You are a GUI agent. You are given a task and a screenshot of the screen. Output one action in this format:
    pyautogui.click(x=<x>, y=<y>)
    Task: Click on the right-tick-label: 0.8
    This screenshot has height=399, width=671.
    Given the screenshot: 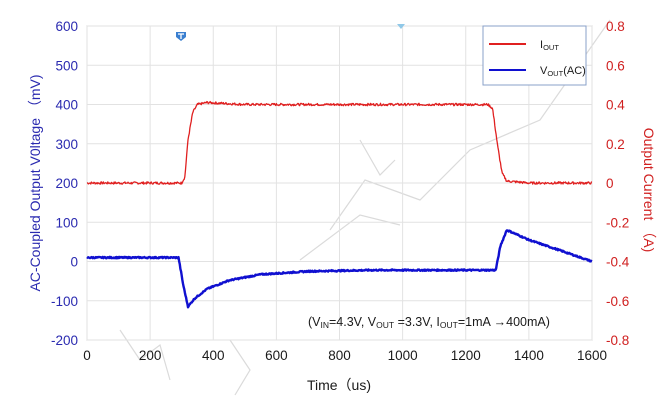 What is the action you would take?
    pyautogui.click(x=615, y=26)
    